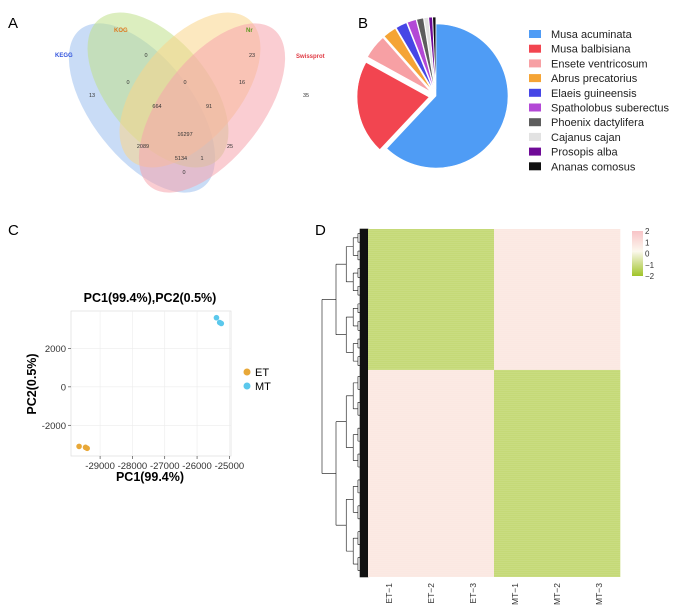  I want to click on panel-label-a: A, so click(13, 23).